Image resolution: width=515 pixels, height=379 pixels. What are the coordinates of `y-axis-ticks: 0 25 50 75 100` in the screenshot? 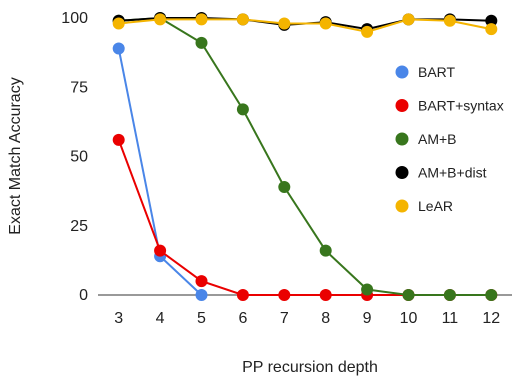 It's located at (74, 157).